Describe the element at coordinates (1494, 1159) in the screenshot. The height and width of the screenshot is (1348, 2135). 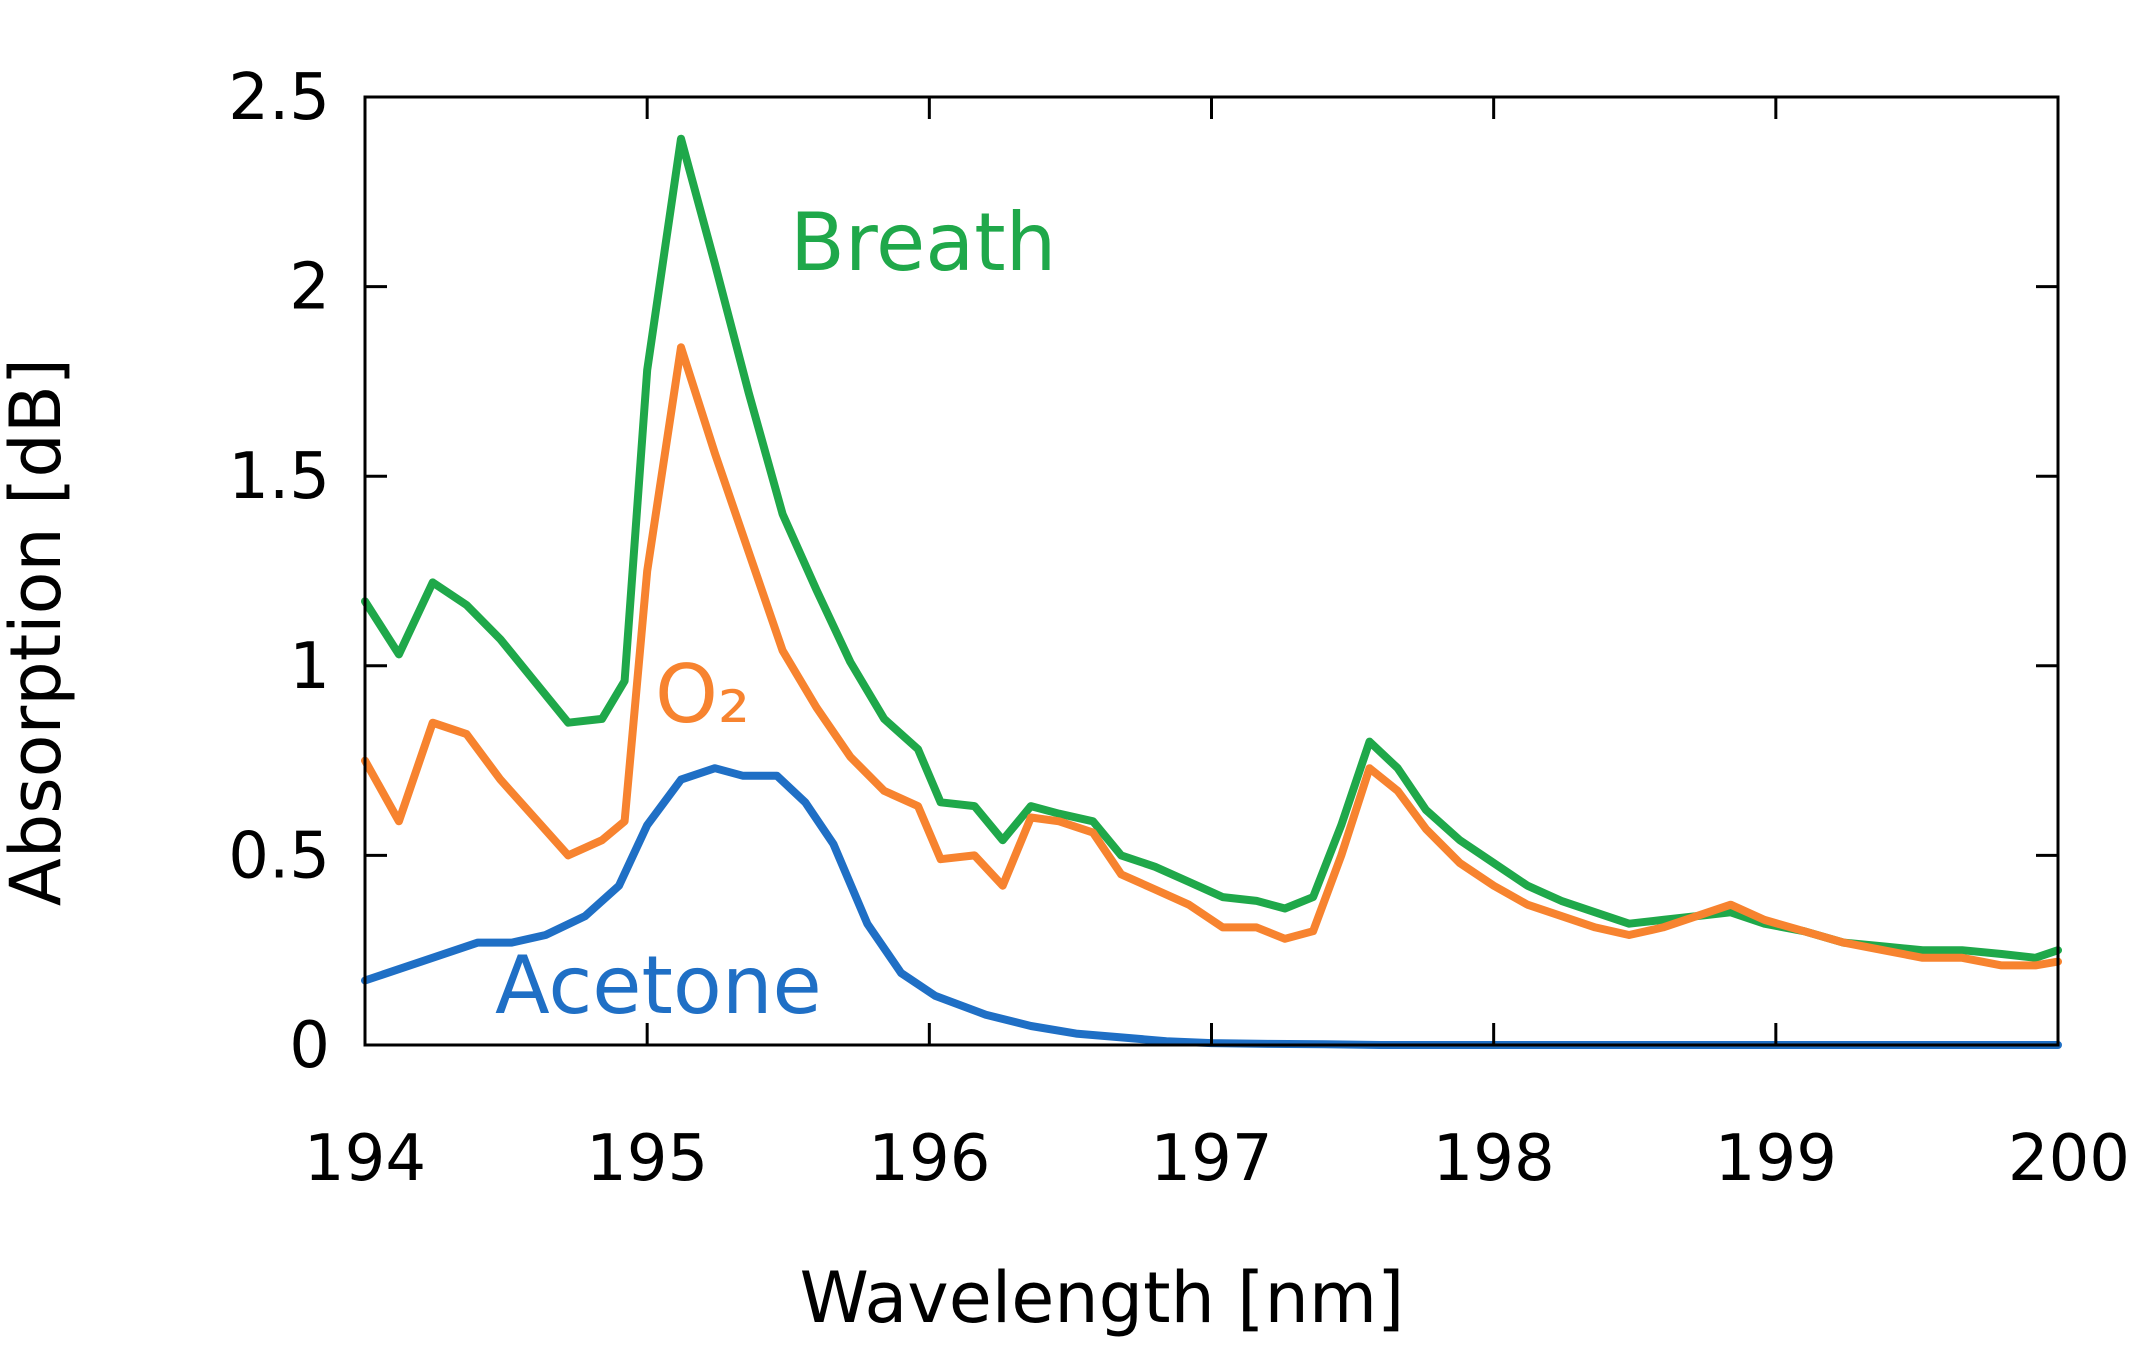
I see `x-tick-label: 198` at that location.